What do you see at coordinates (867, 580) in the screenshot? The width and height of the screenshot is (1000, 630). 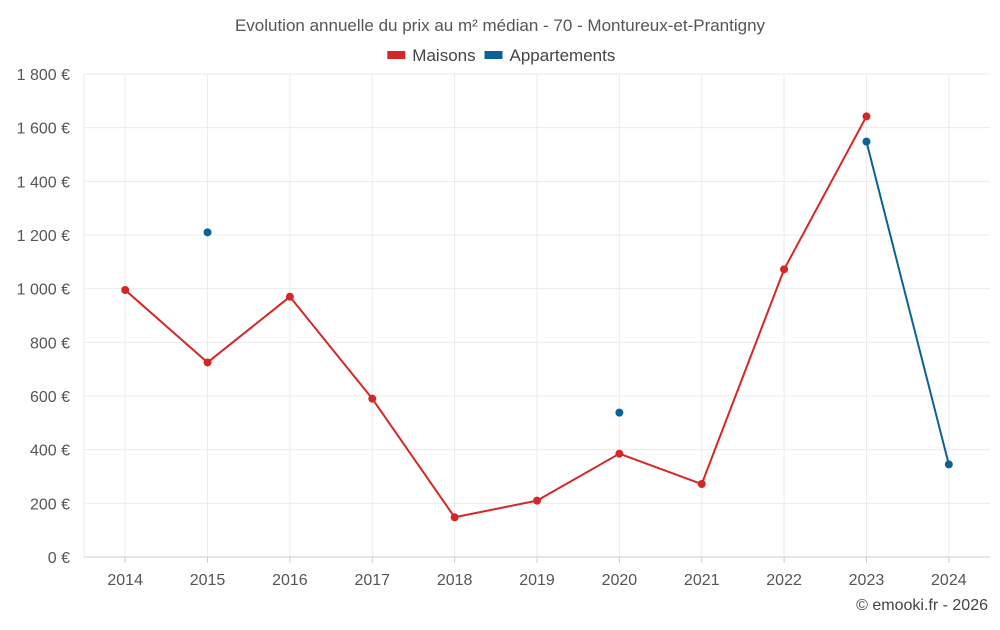 I see `x-tick-label: 2023` at bounding box center [867, 580].